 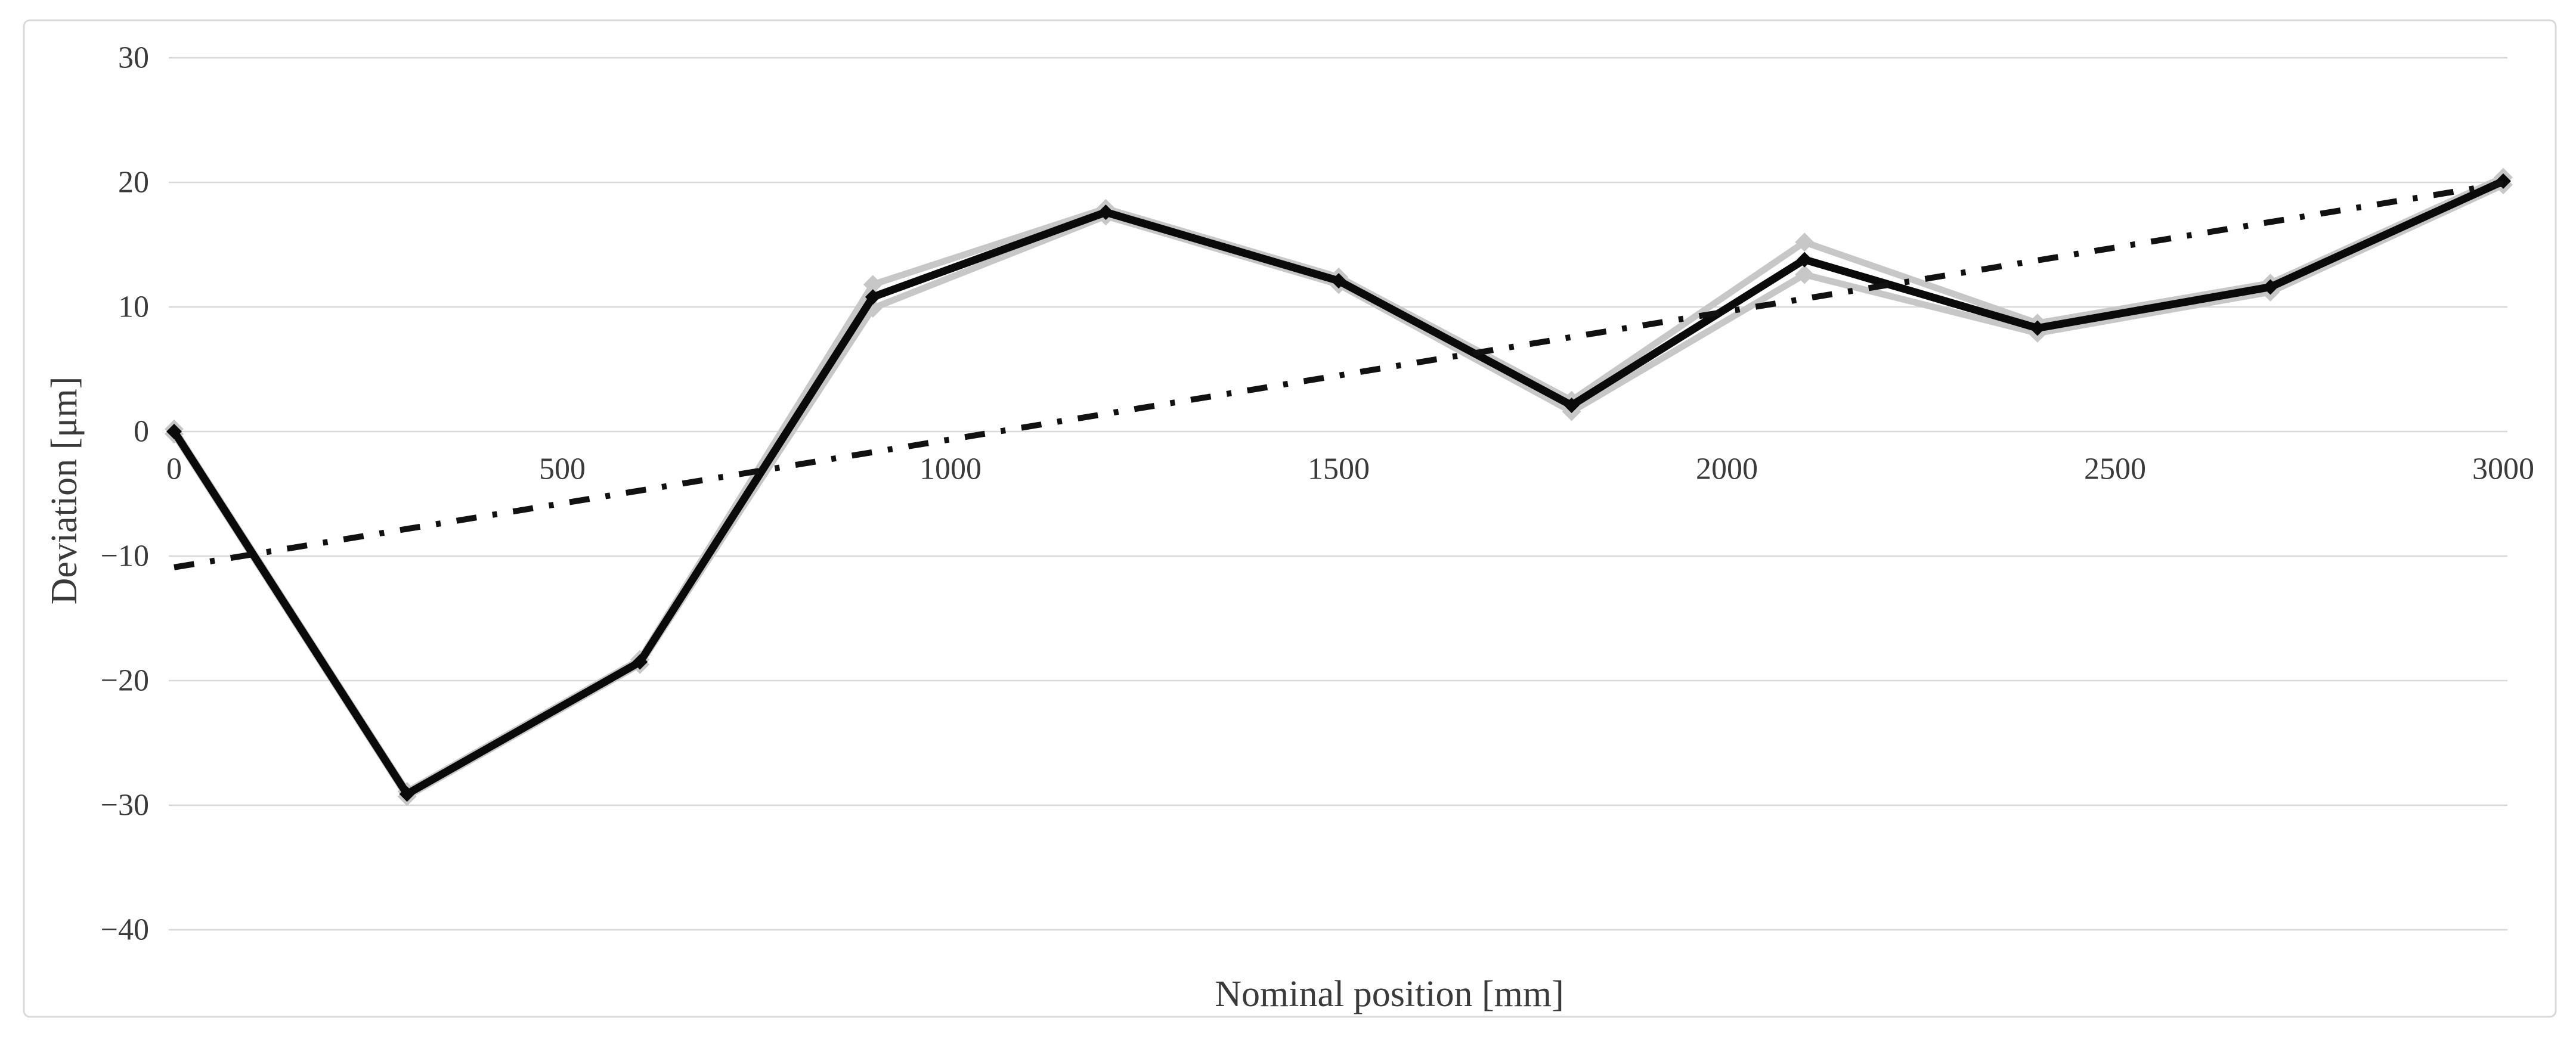 I want to click on x-tick-label: 2500, so click(x=2115, y=469).